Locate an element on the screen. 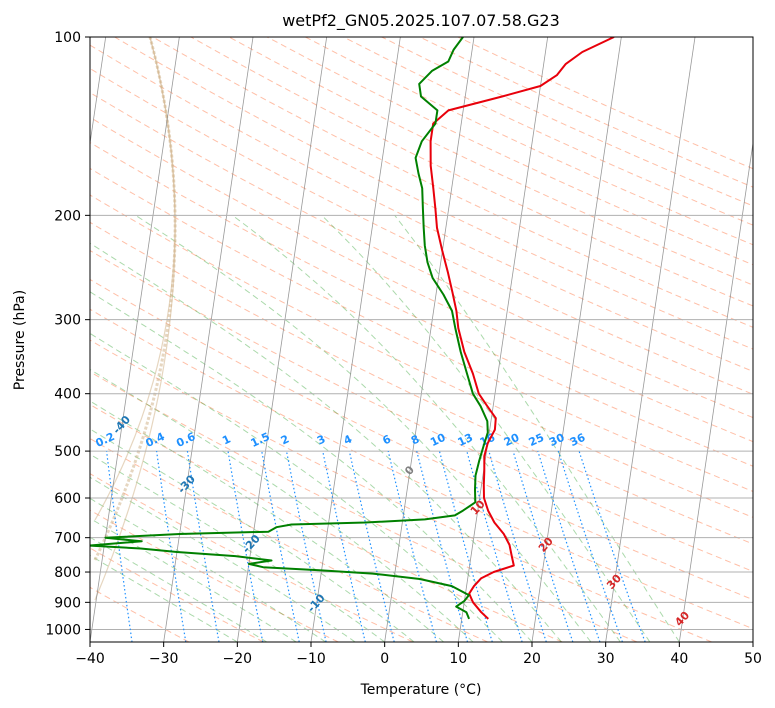  x-tick-label: 0 is located at coordinates (384, 659).